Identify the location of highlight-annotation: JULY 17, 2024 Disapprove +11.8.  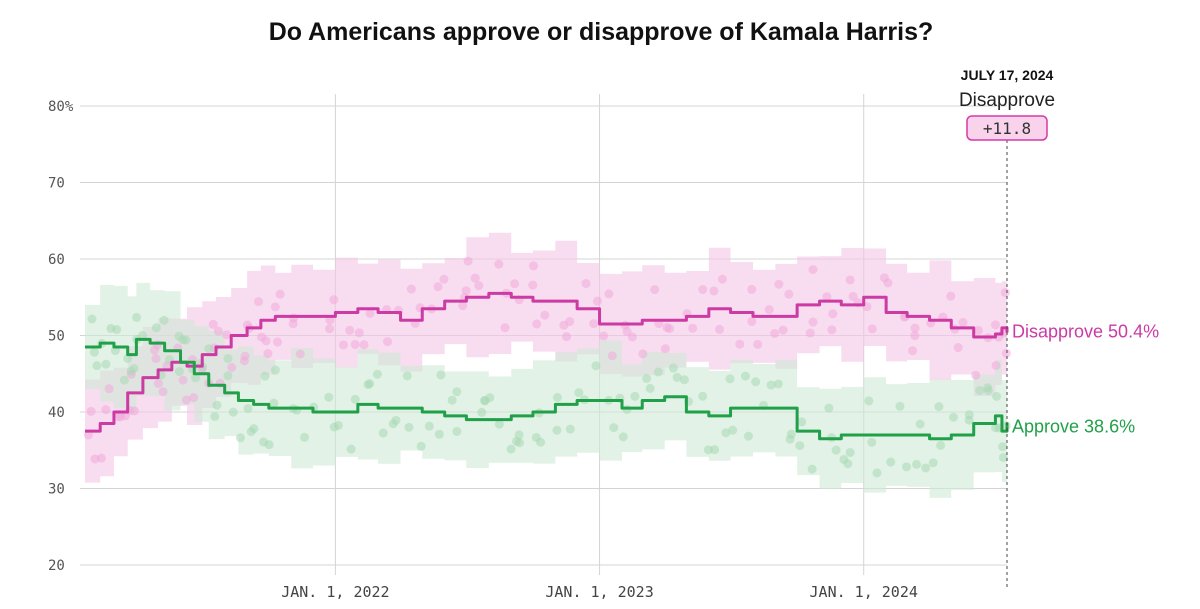
(1007, 327).